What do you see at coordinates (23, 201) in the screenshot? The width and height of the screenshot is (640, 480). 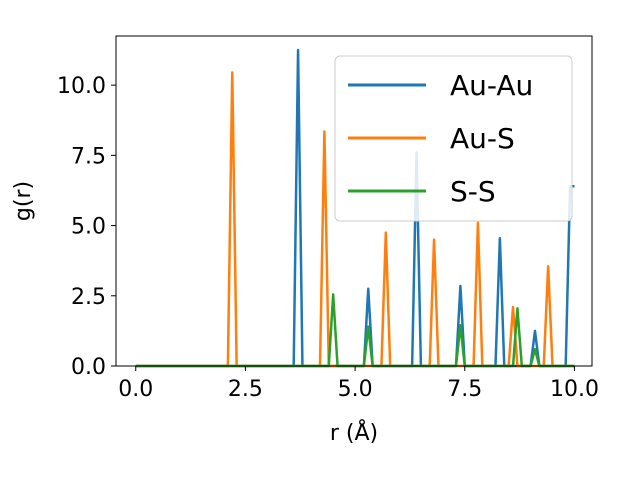 I see `y-axis-label: g(r)` at bounding box center [23, 201].